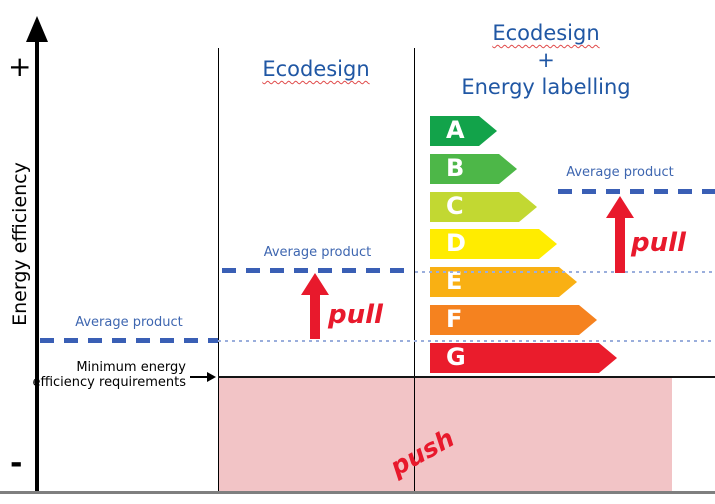 The image size is (715, 504). I want to click on pull-arrow-mid, so click(315, 316).